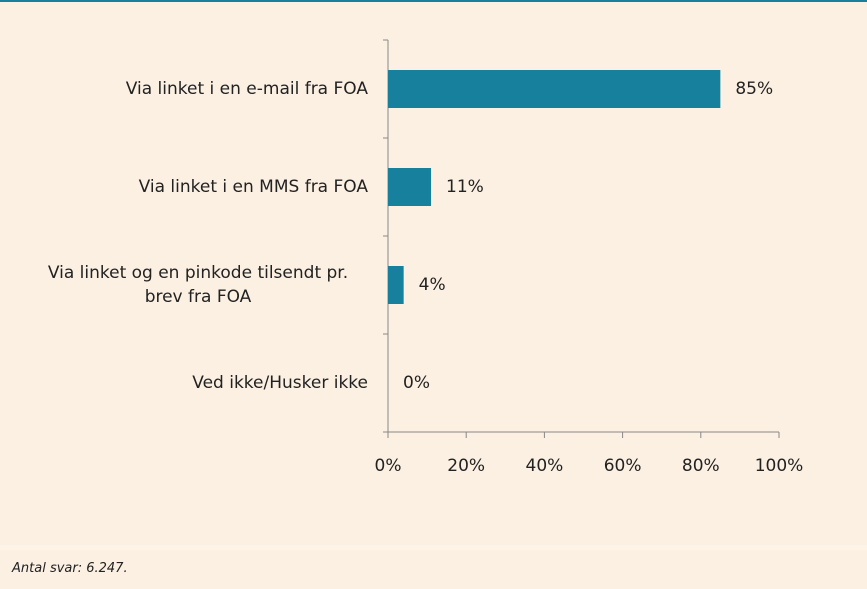 The image size is (867, 589). Describe the element at coordinates (466, 466) in the screenshot. I see `x-tick-label: 20%` at that location.